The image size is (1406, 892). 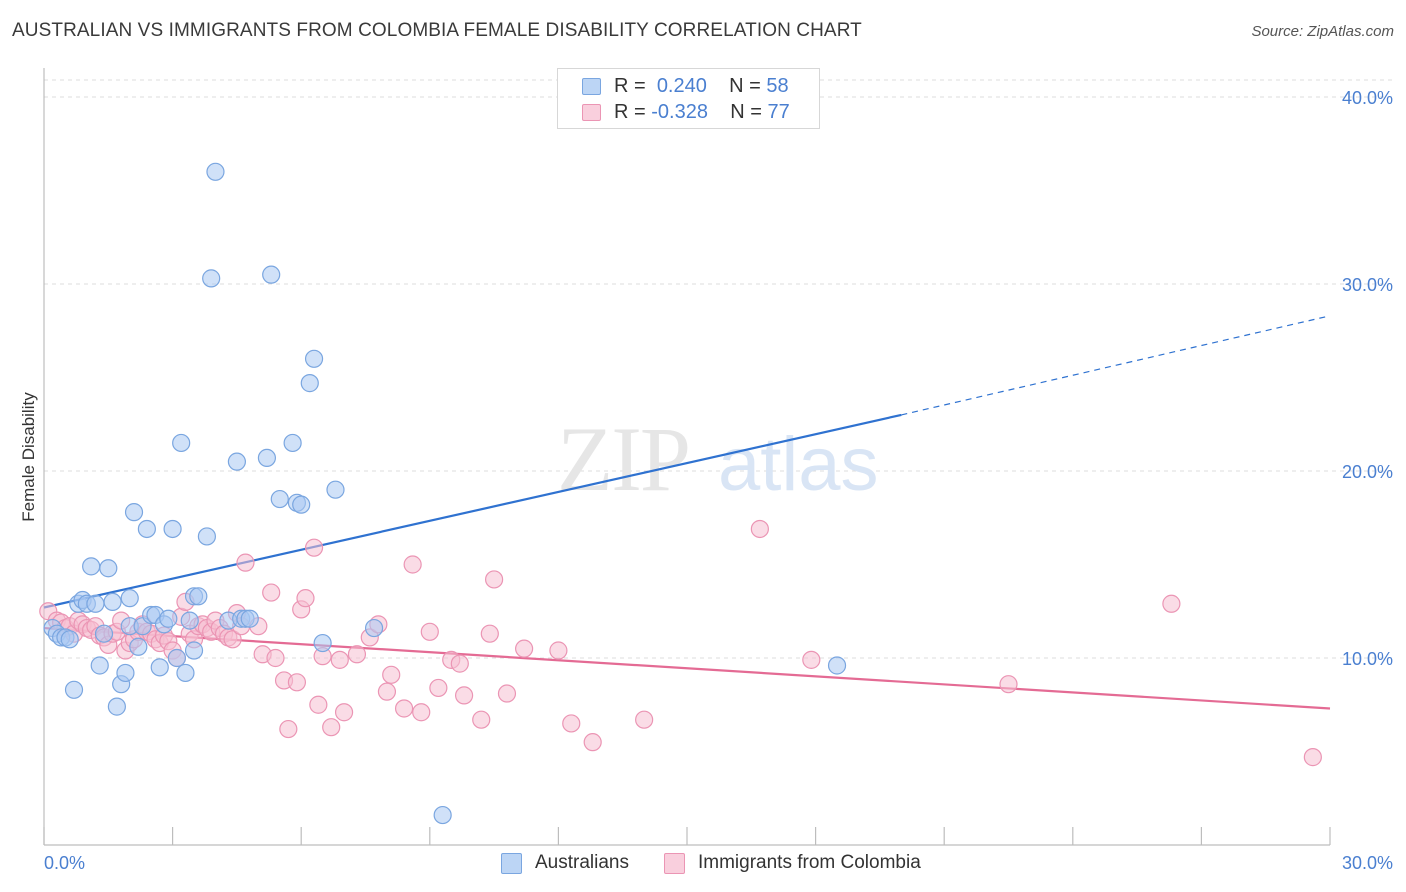 What do you see at coordinates (687, 668) in the screenshot?
I see `trend-line-colombia` at bounding box center [687, 668].